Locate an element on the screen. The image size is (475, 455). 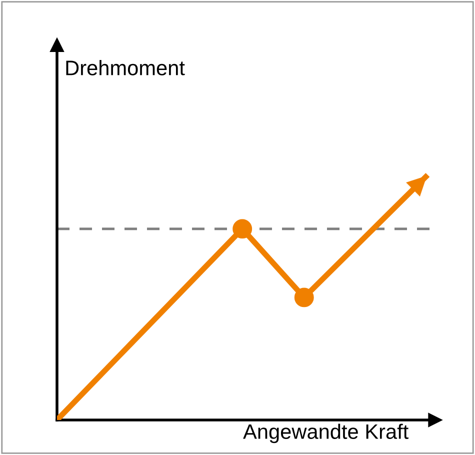
x-axis-title: Angewandte Kraft is located at coordinates (325, 434).